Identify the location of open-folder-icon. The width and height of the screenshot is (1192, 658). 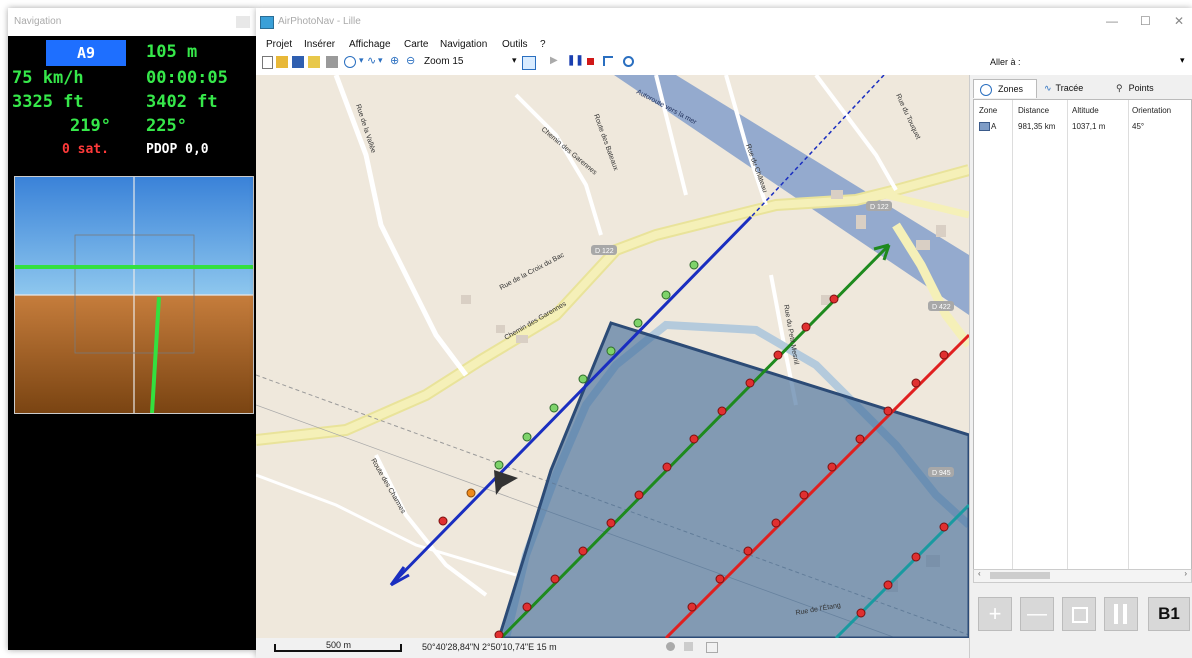
(282, 62).